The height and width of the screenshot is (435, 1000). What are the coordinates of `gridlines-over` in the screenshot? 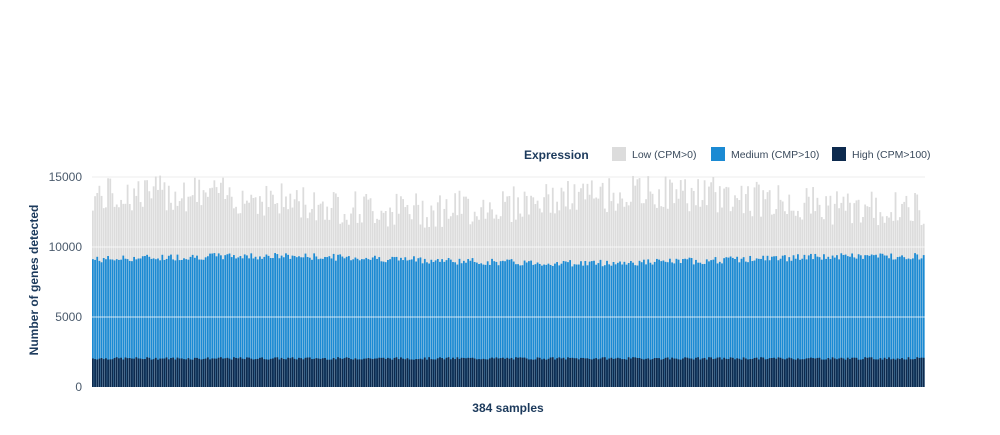 It's located at (508, 282).